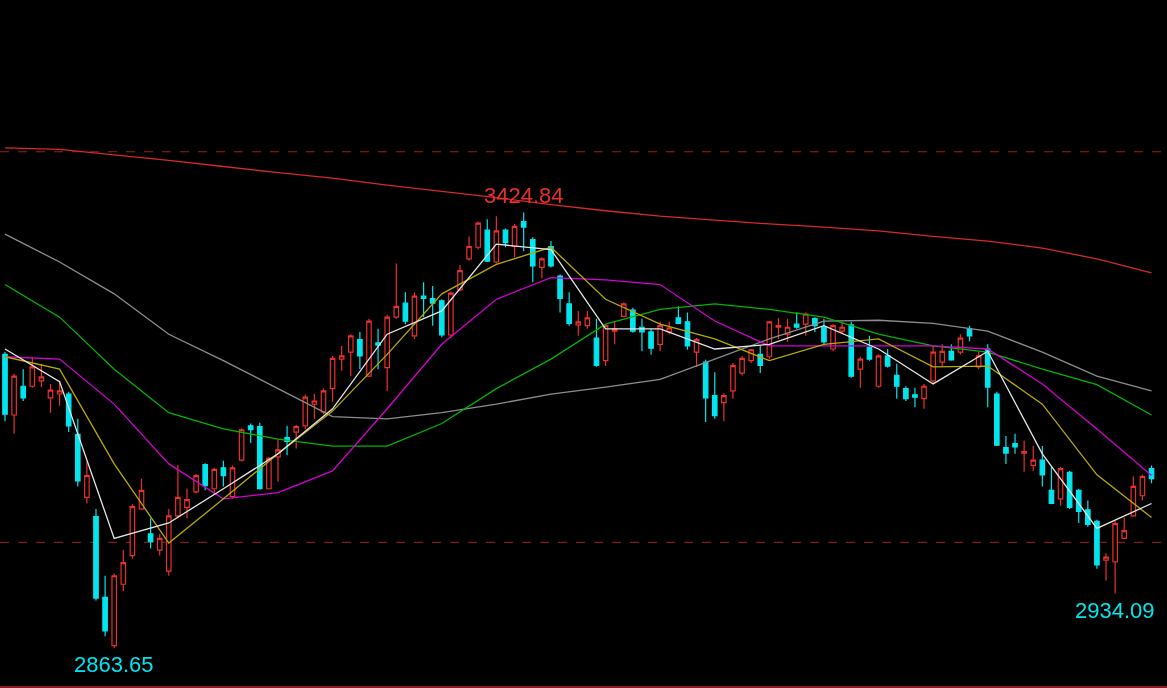 The width and height of the screenshot is (1167, 688). I want to click on annotation: 3424.84, so click(524, 195).